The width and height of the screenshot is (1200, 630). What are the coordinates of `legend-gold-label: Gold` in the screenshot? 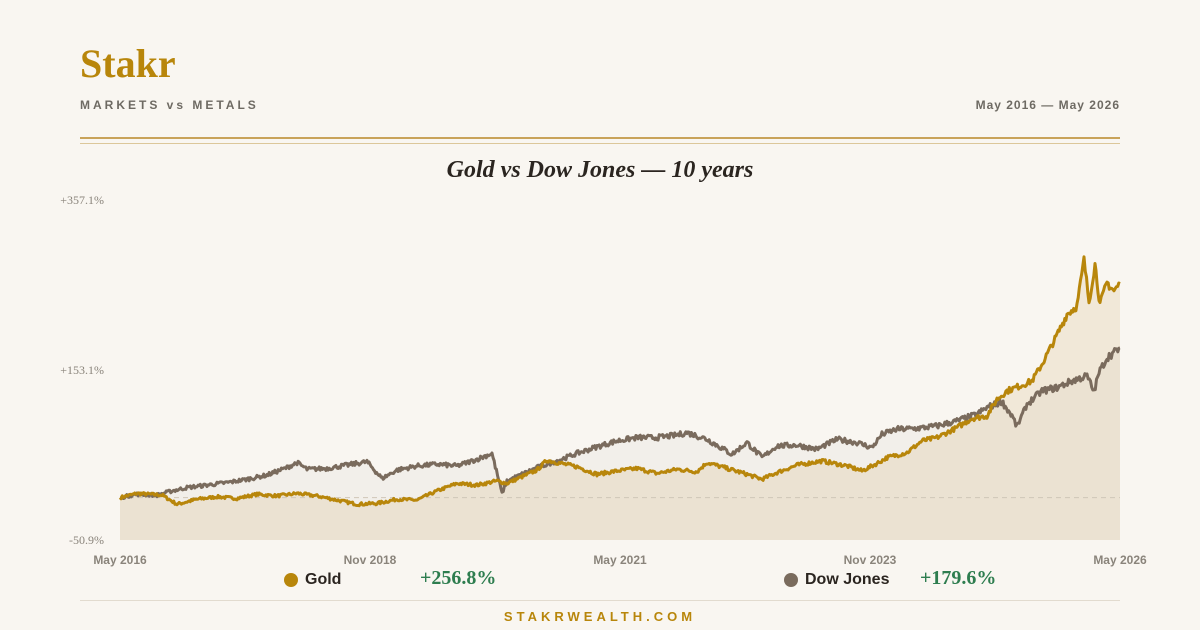 It's located at (323, 579).